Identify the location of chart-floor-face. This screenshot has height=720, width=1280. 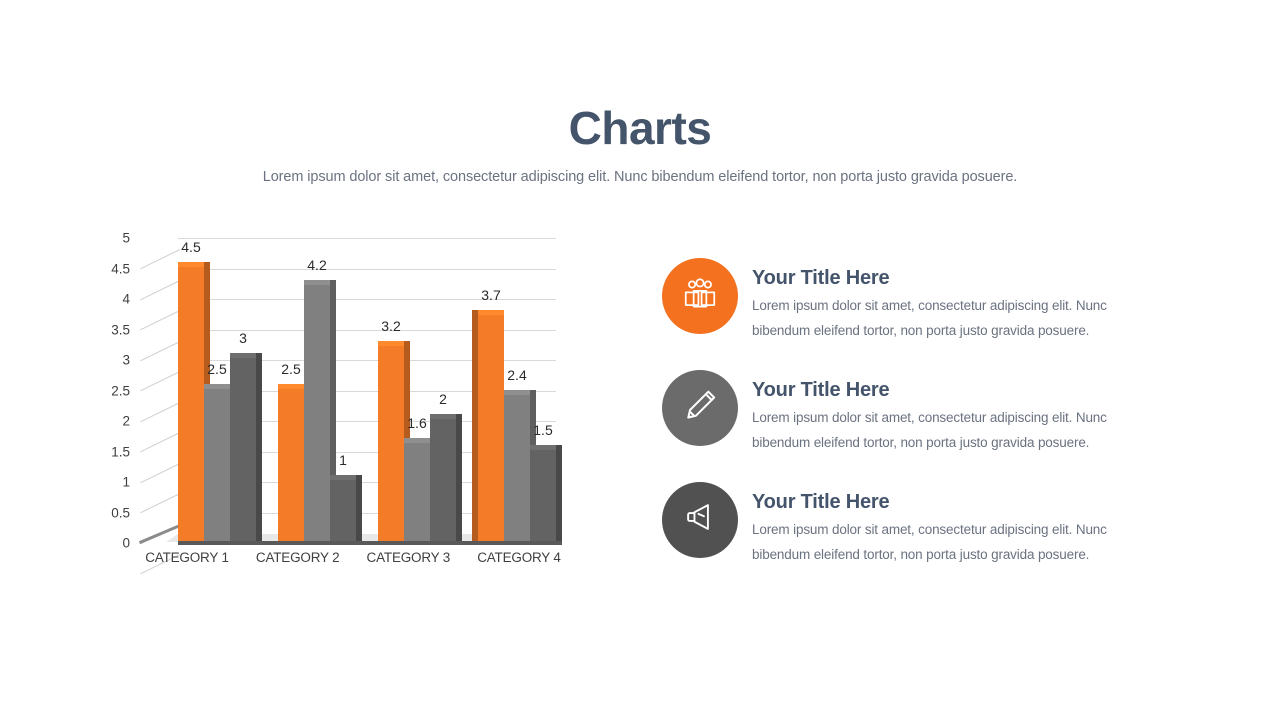
(364, 538).